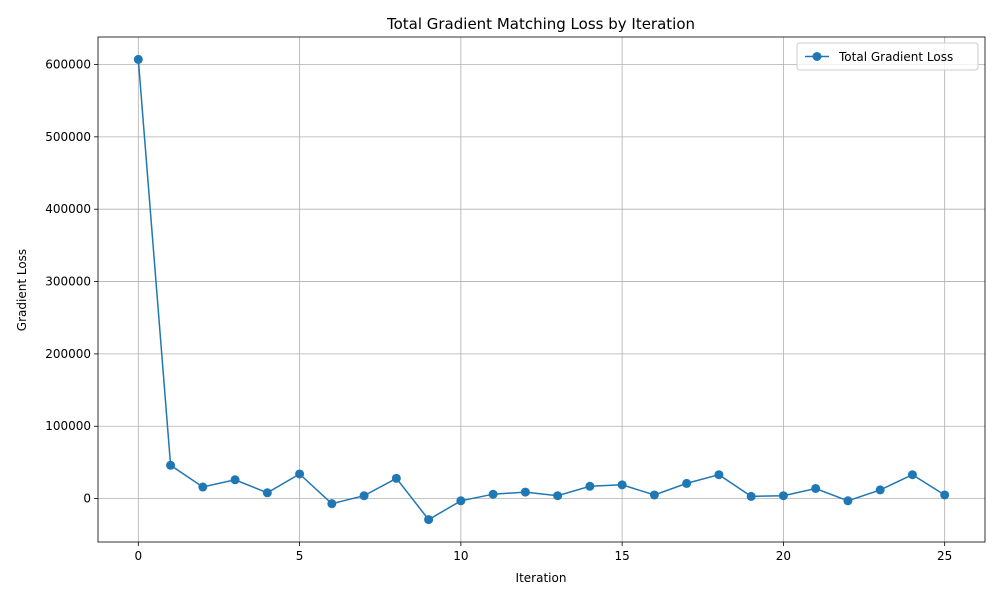 This screenshot has height=600, width=1000. Describe the element at coordinates (68, 64) in the screenshot. I see `y-tick-label: 600000` at that location.